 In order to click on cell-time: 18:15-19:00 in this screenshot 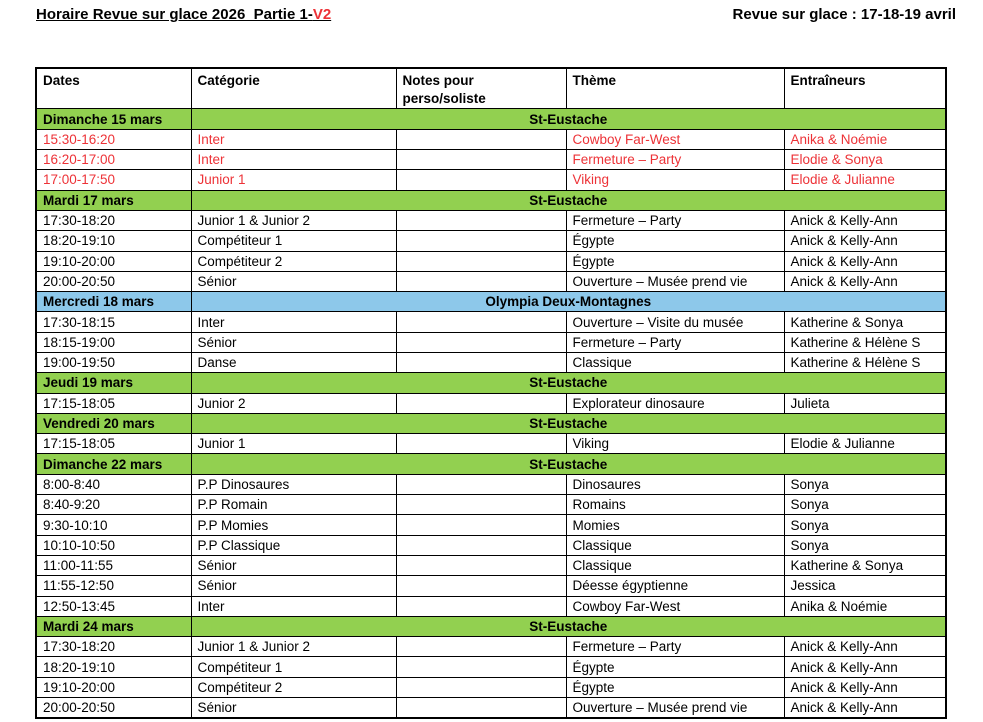, I will do `click(113, 342)`.